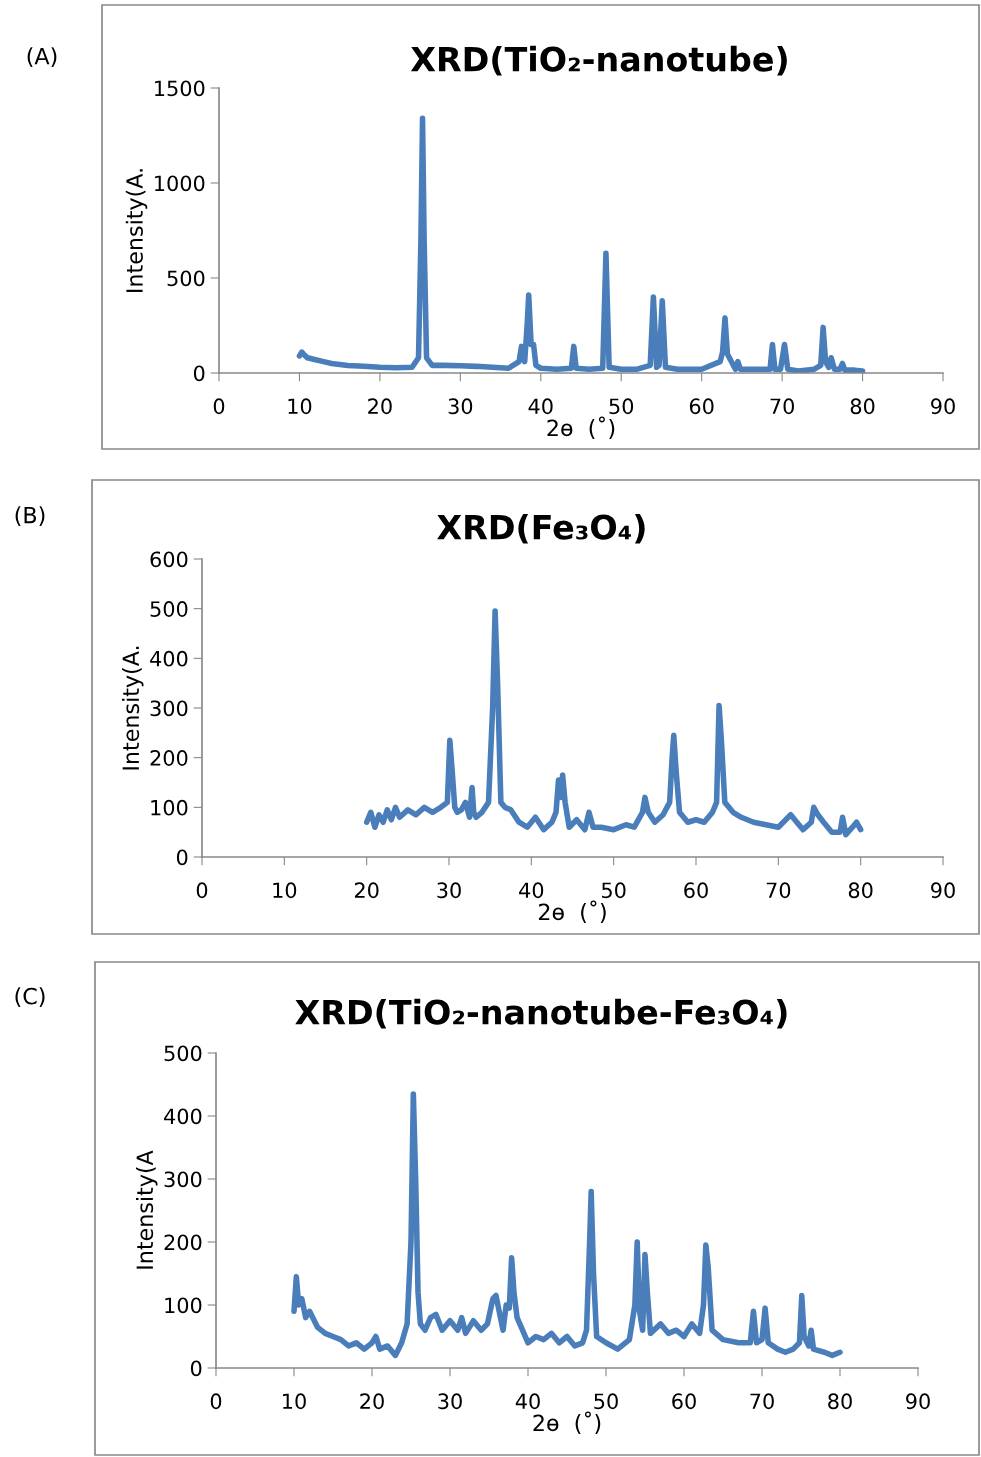 The height and width of the screenshot is (1457, 981). I want to click on chart-title: XRD(TiO₂-nanotube), so click(598, 60).